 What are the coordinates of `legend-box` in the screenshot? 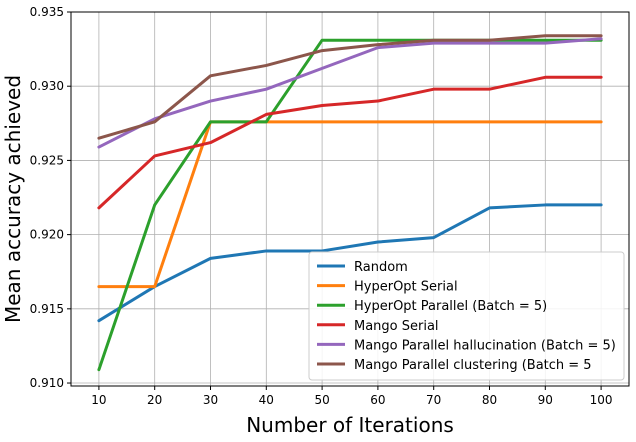 It's located at (466, 316).